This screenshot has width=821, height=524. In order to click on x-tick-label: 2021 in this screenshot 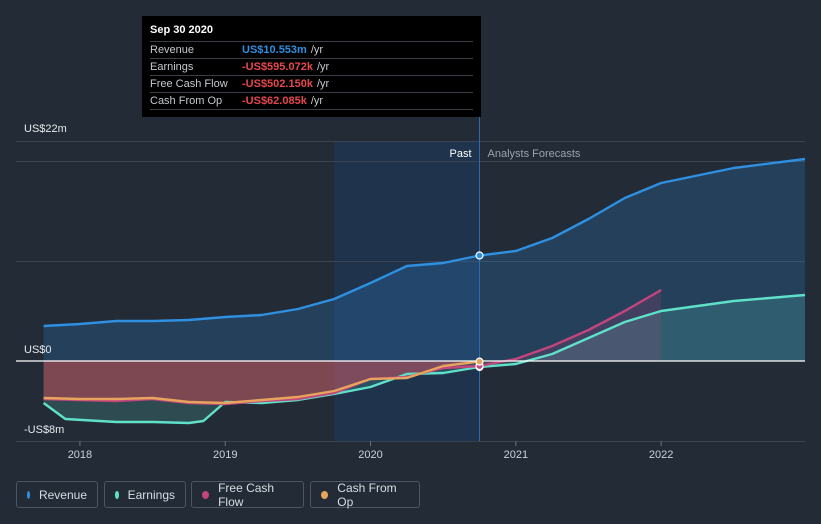, I will do `click(516, 455)`.